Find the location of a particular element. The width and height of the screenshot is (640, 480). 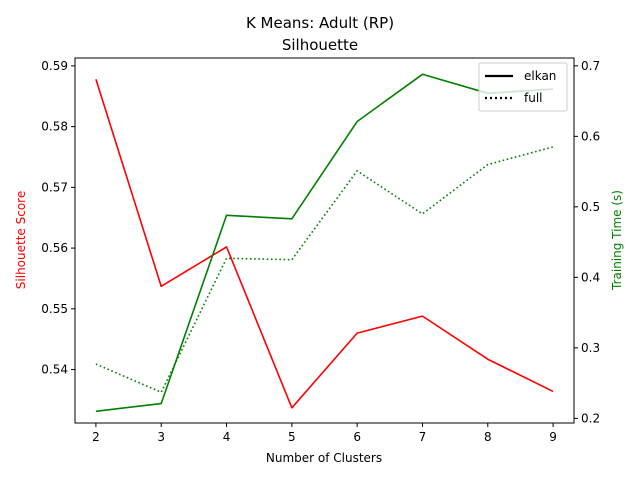

x-tick-label: 3 is located at coordinates (161, 437).